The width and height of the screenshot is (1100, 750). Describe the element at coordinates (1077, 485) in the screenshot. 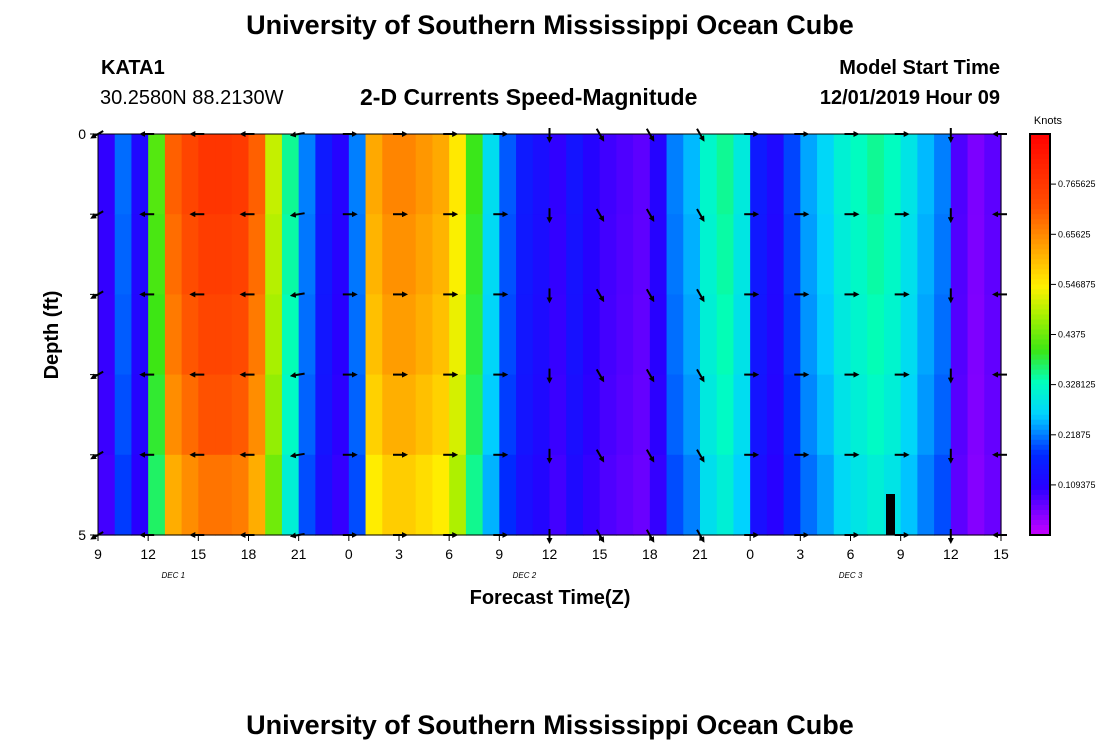

I see `colorbar-tick-label: 0.109375` at that location.